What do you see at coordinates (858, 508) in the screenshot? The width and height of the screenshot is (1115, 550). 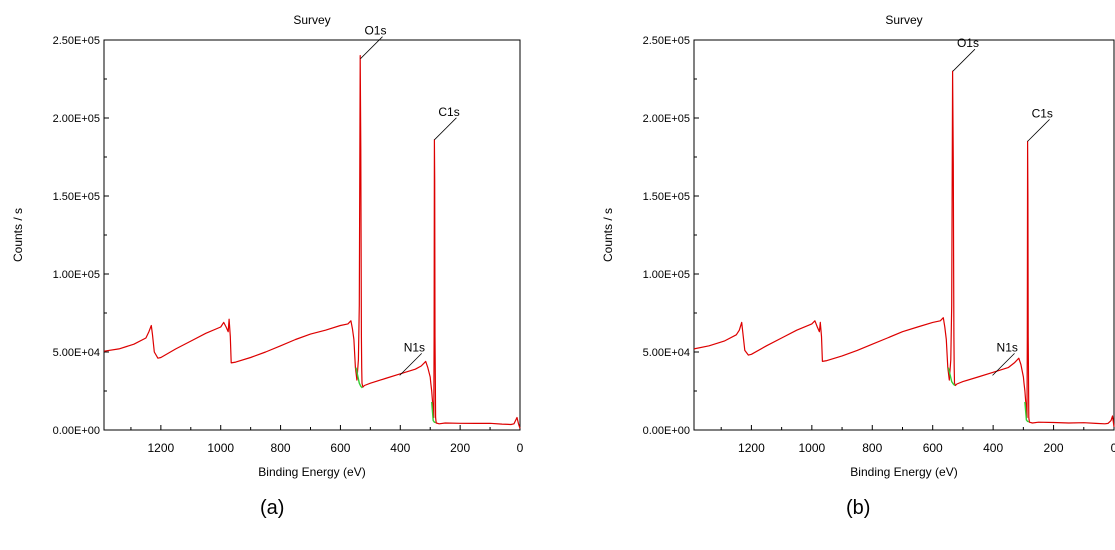 I see `panel-label-b: (b)` at bounding box center [858, 508].